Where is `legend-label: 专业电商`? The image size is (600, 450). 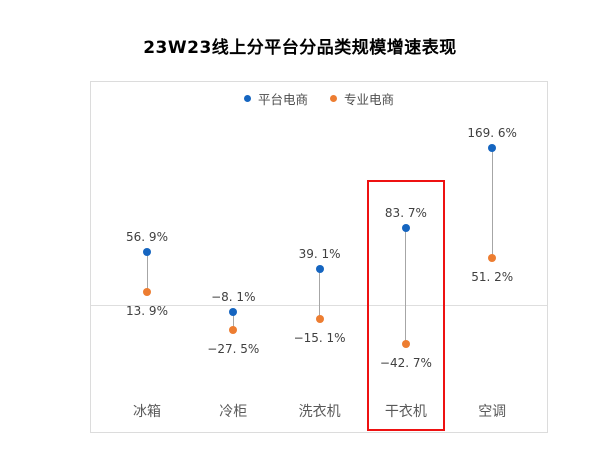
legend-label: 专业电商 is located at coordinates (369, 99).